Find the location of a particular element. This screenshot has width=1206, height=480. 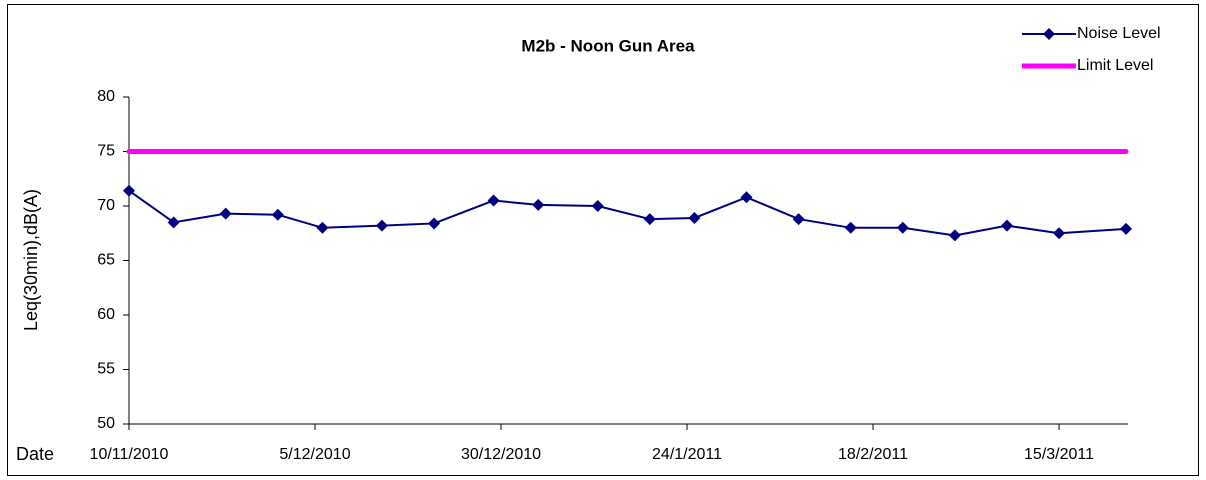

y-tick-label: 55 is located at coordinates (106, 369).